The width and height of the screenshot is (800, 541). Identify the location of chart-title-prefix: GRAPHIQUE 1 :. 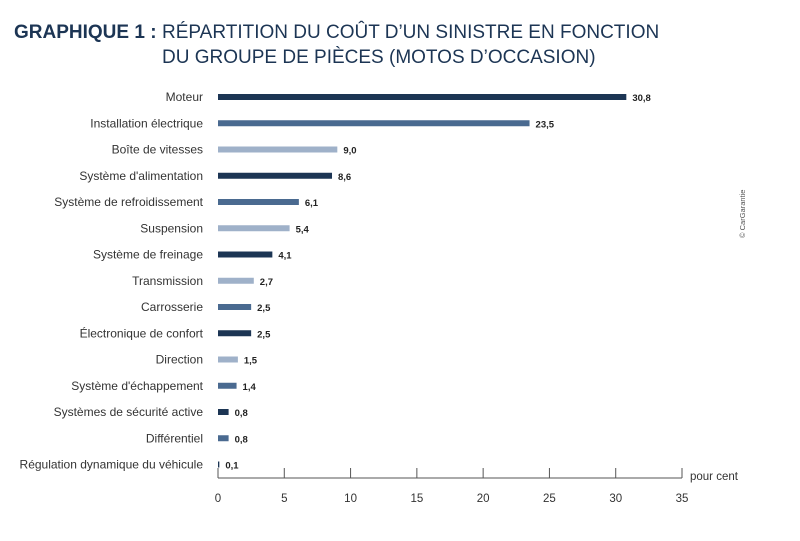
(85, 32).